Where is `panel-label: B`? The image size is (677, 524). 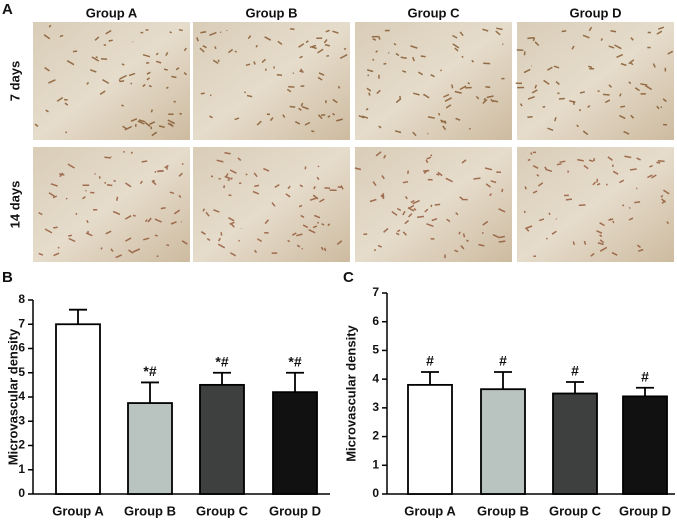 panel-label: B is located at coordinates (7, 277).